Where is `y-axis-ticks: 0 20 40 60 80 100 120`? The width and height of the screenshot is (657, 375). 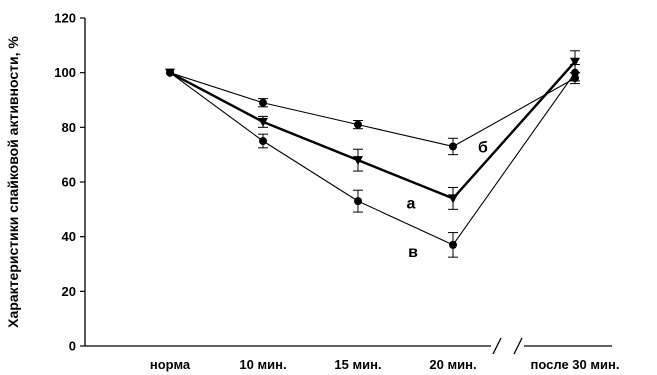 y-axis-ticks: 0 20 40 60 80 100 120 is located at coordinates (69, 182).